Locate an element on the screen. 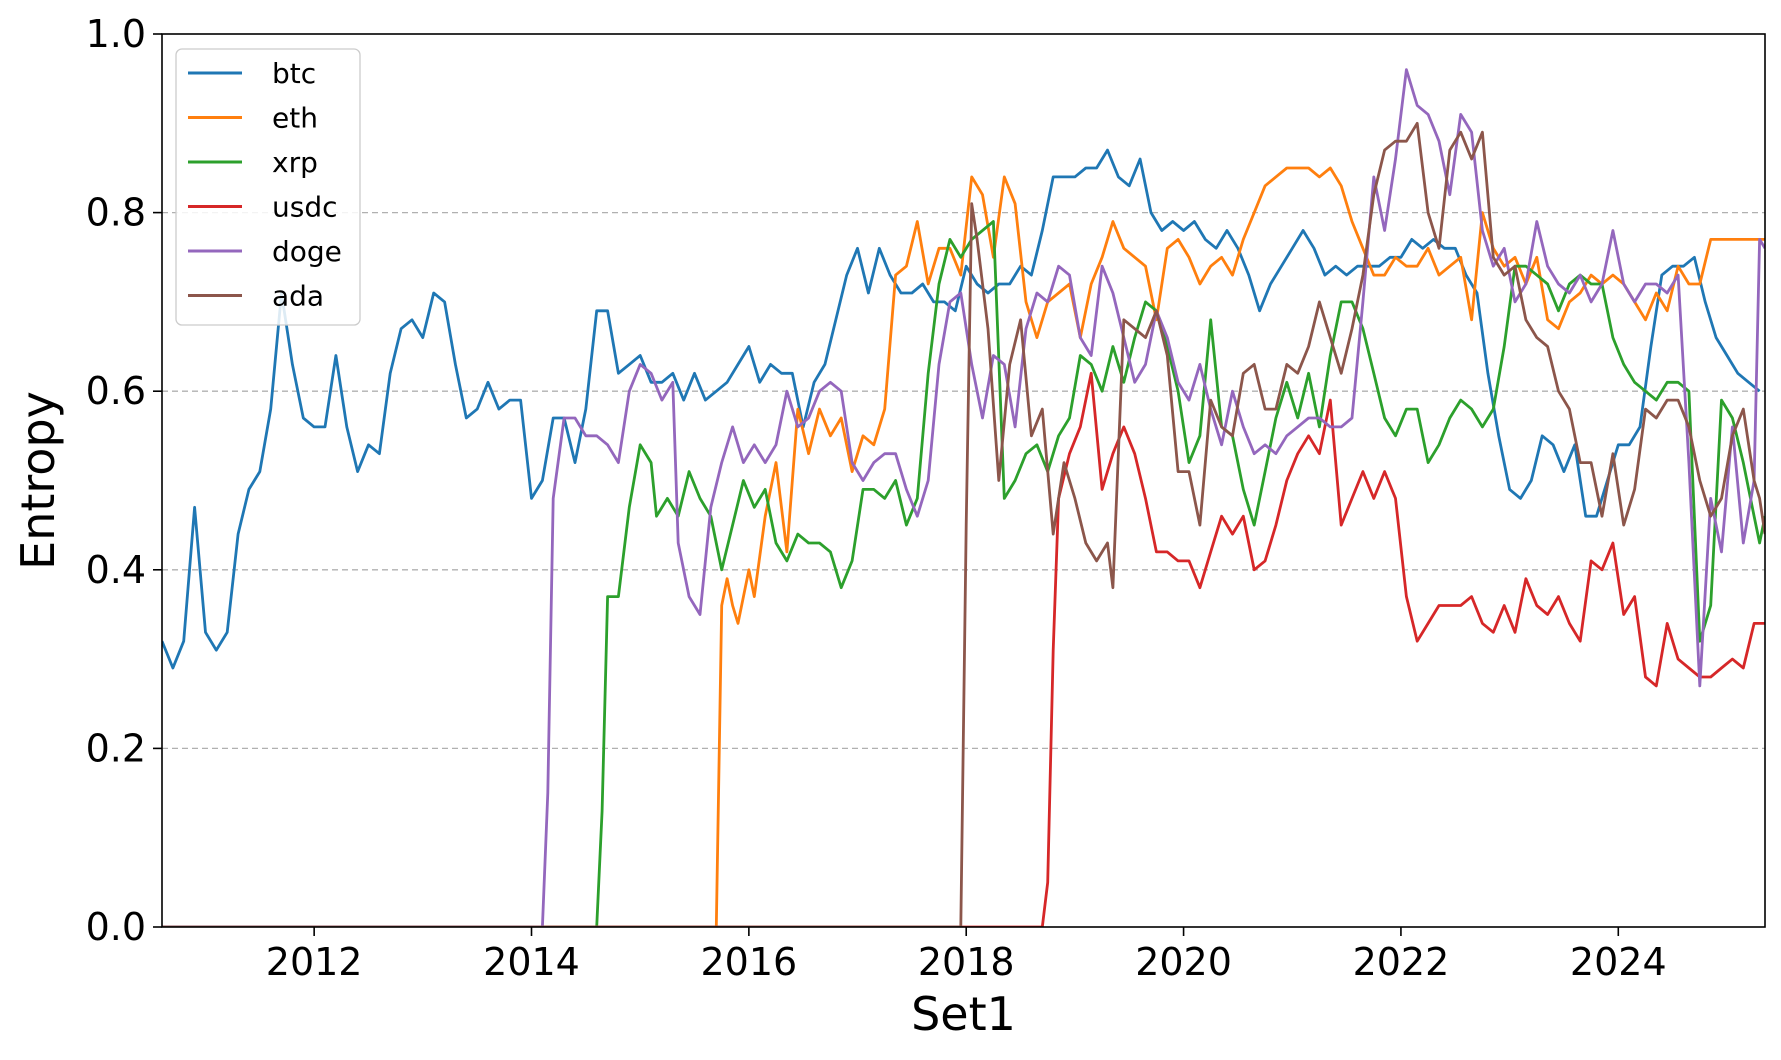 This screenshot has height=1060, width=1781. legend-label-xrp: xrp is located at coordinates (295, 162).